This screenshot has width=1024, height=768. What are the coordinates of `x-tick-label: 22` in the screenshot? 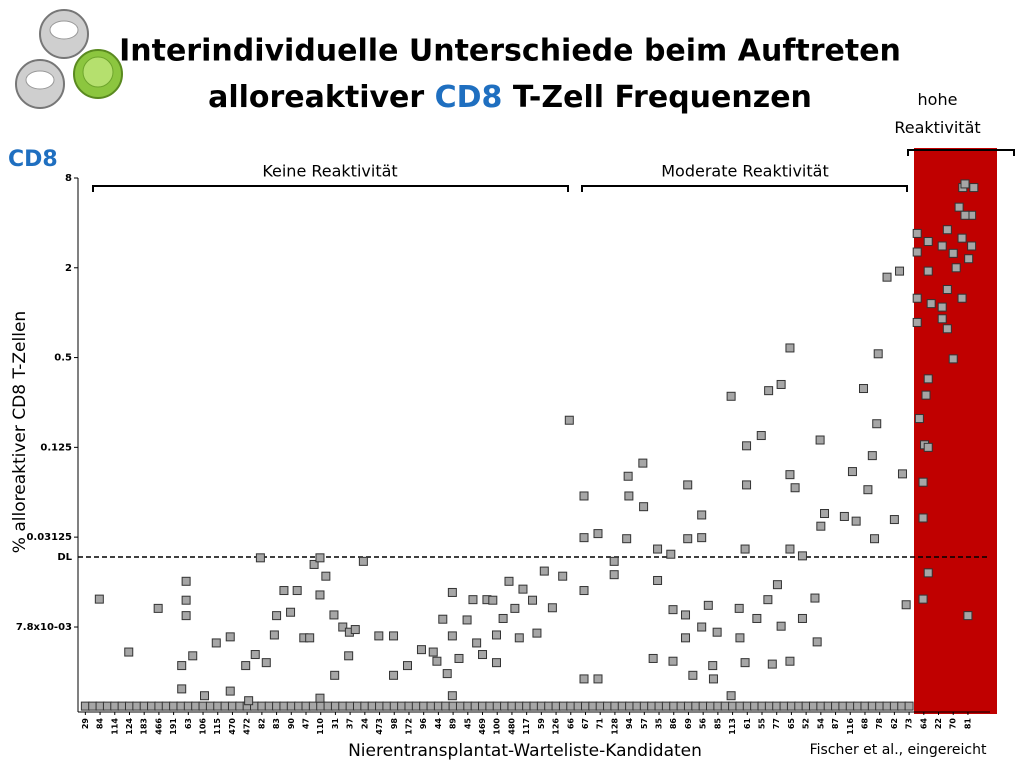 It's located at (938, 723).